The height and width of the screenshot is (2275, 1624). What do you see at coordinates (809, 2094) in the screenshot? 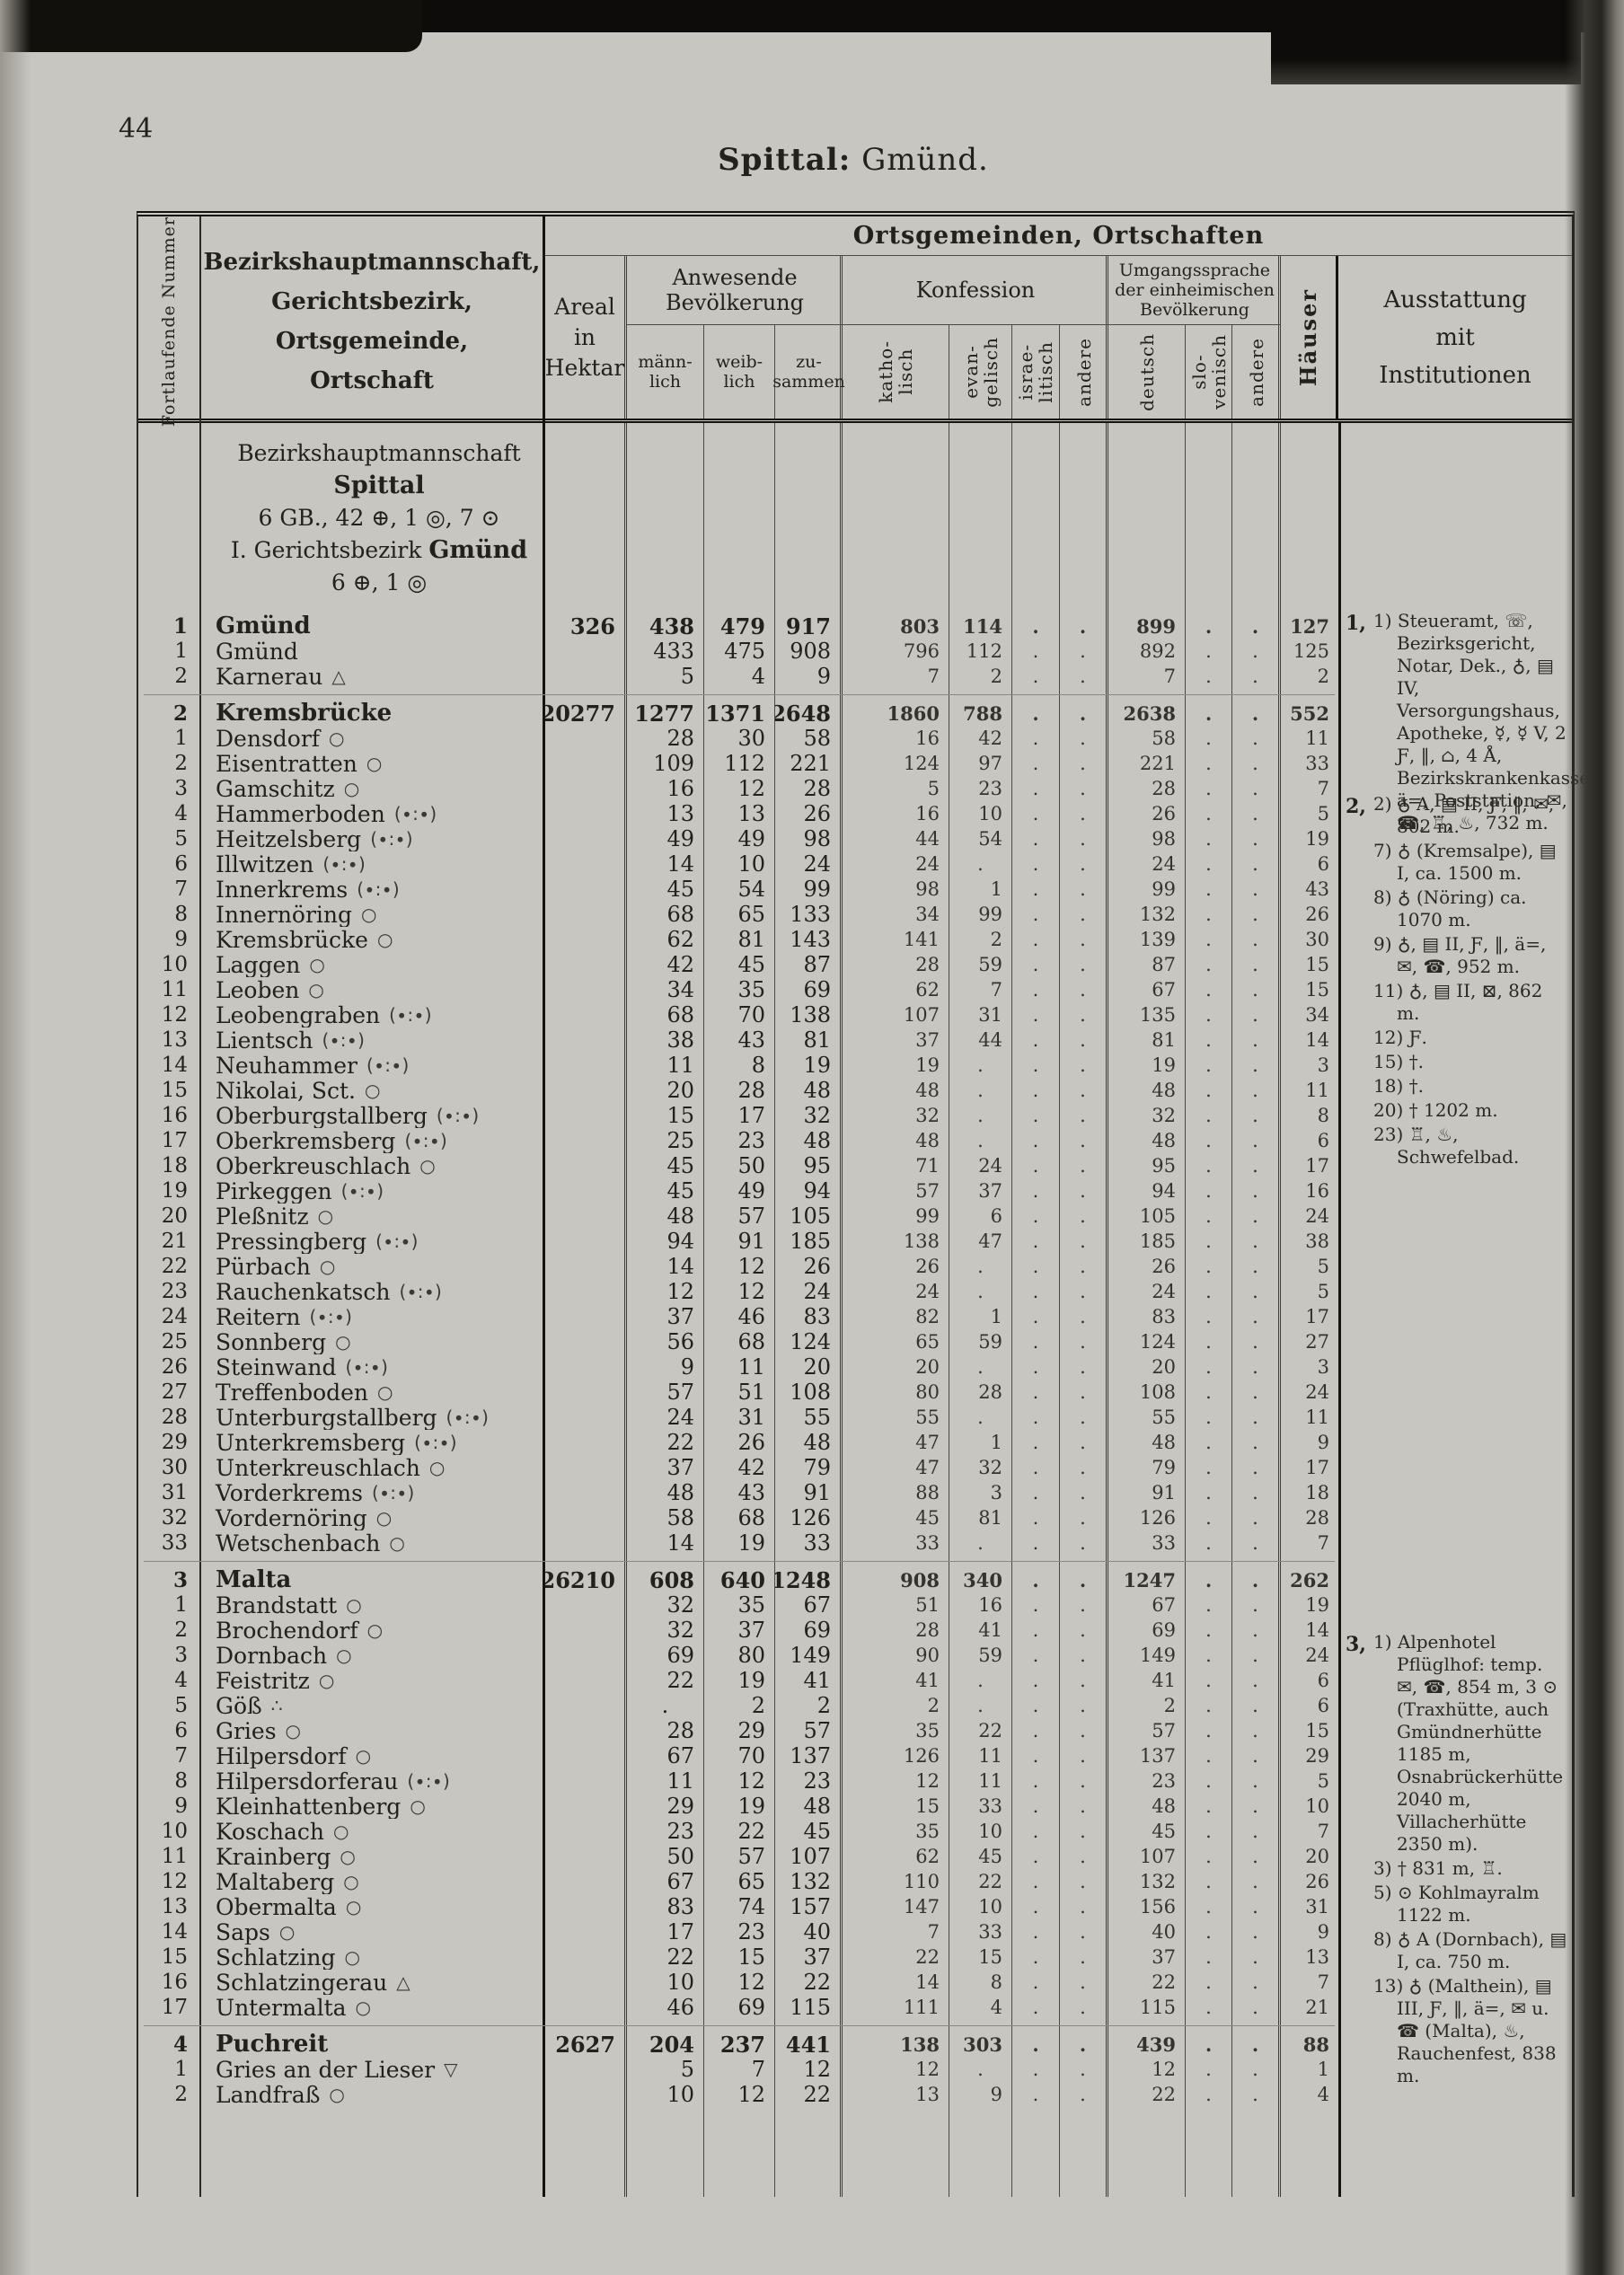
I see `cell-z: 22` at bounding box center [809, 2094].